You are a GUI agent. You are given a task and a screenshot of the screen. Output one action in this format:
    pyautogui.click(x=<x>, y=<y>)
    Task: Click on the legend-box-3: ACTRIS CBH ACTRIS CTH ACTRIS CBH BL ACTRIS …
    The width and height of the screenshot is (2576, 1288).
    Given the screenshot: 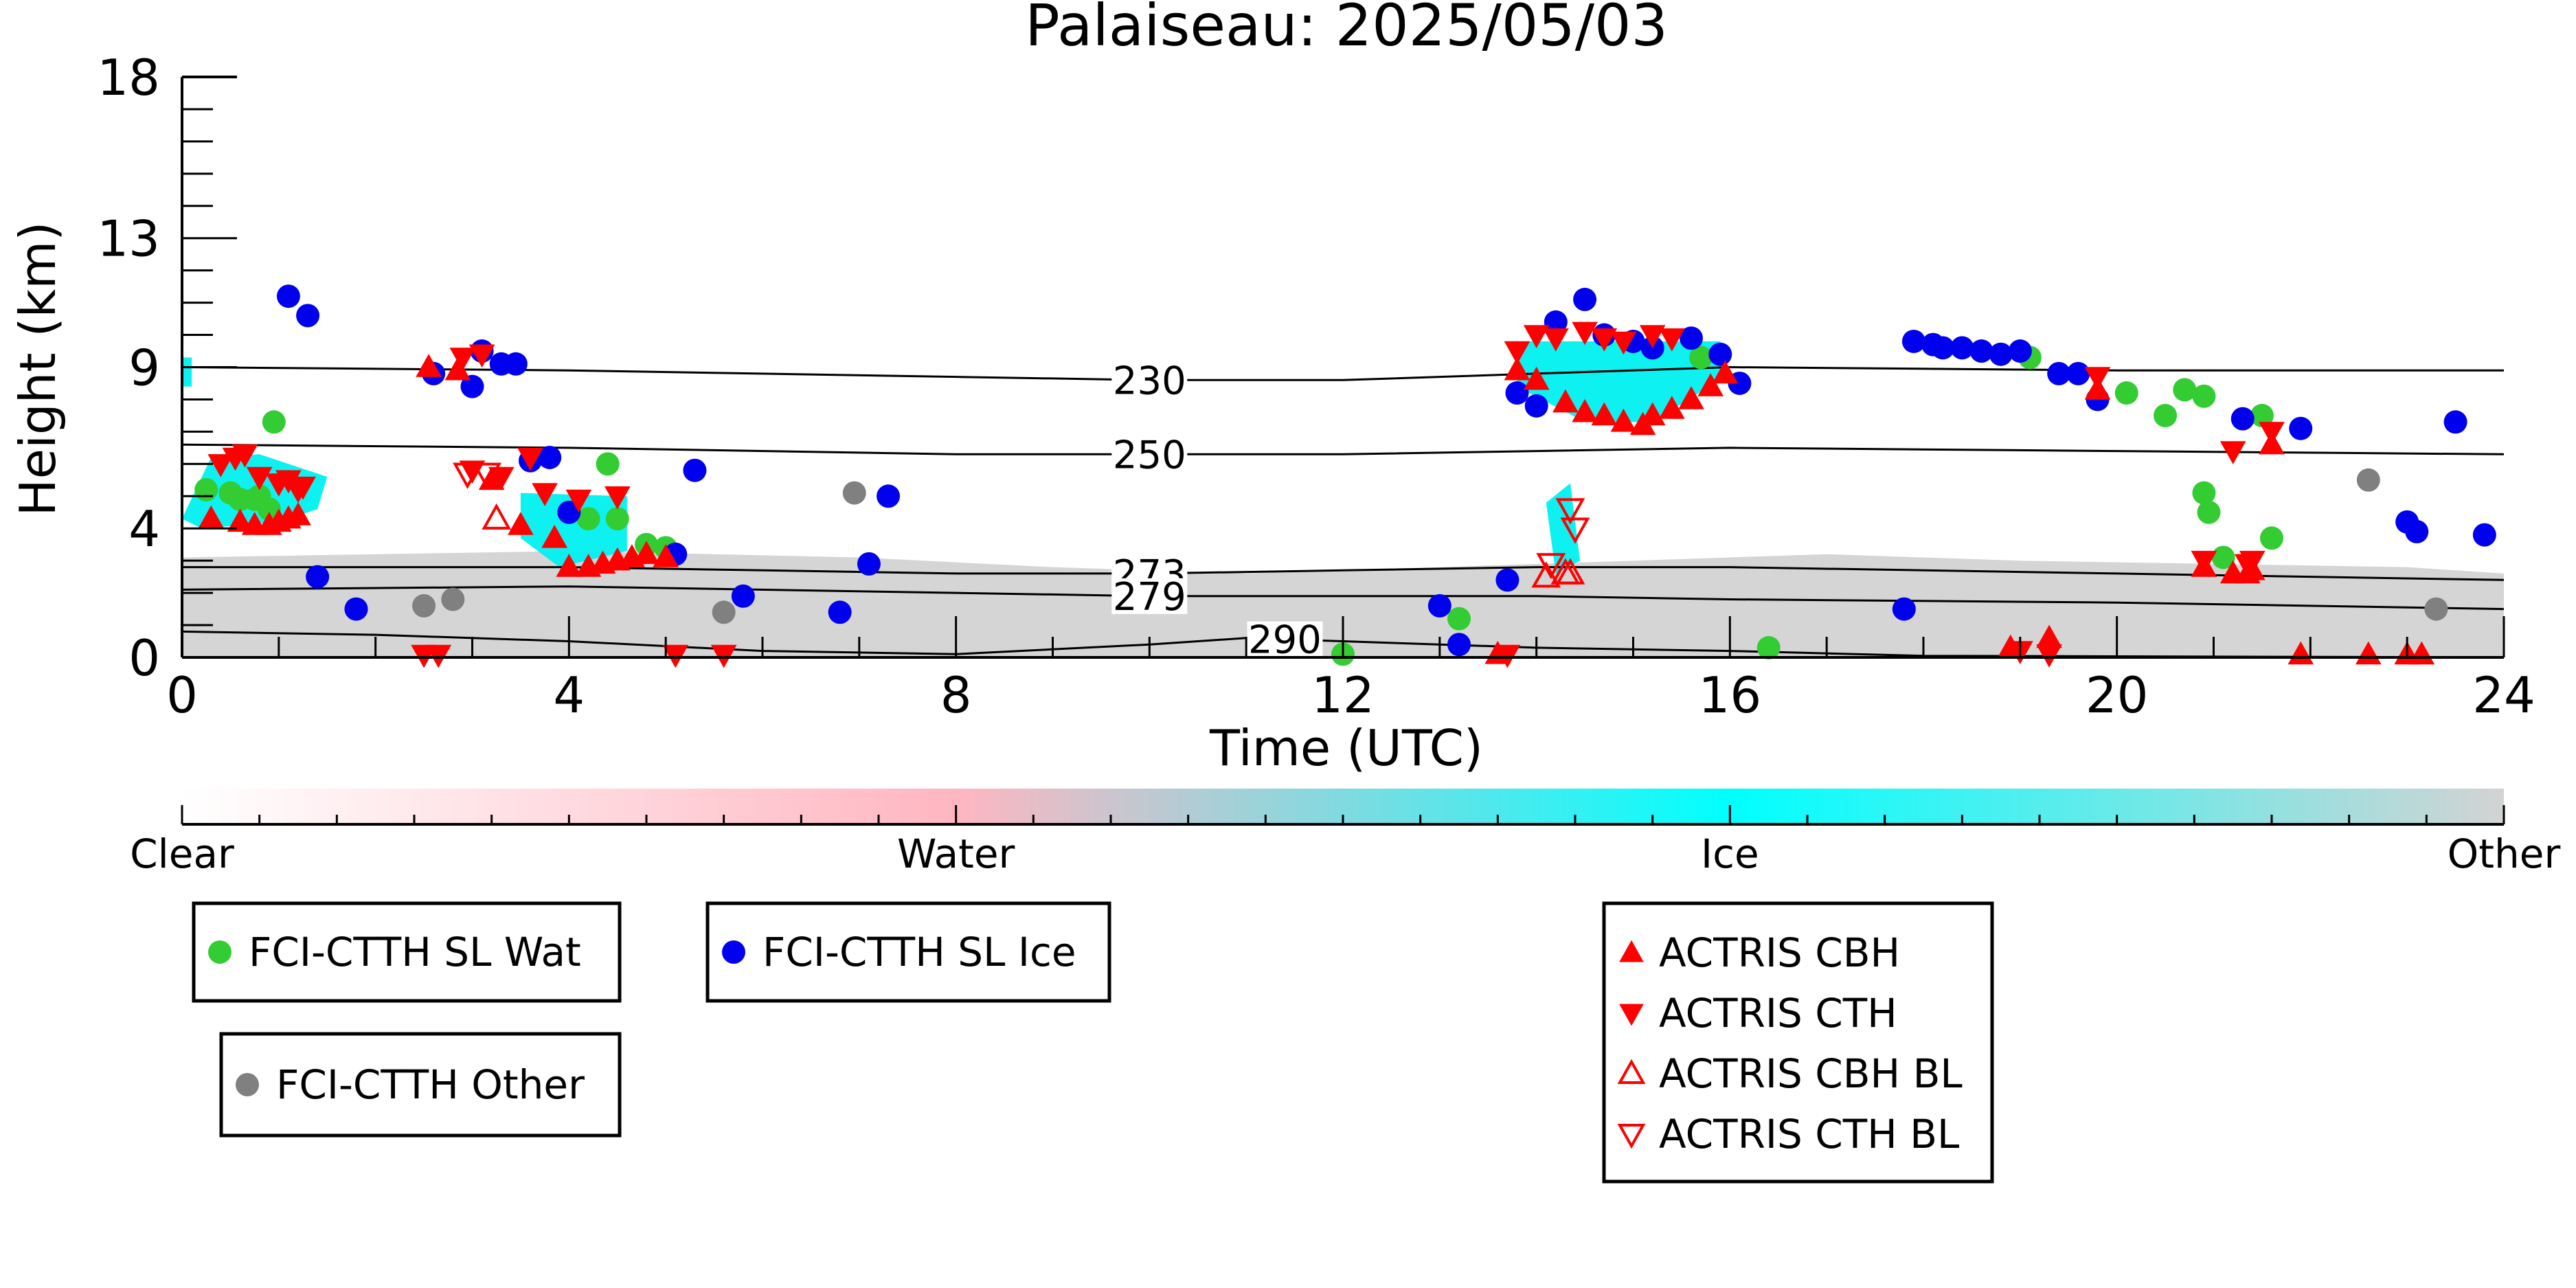 What is the action you would take?
    pyautogui.click(x=1798, y=1042)
    